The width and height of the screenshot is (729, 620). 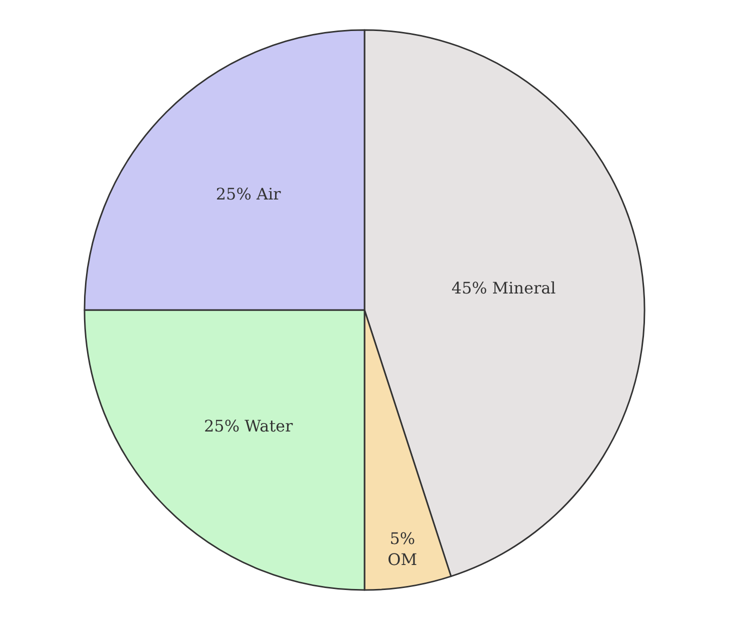 What do you see at coordinates (249, 426) in the screenshot?
I see `slice-label: 25% Water` at bounding box center [249, 426].